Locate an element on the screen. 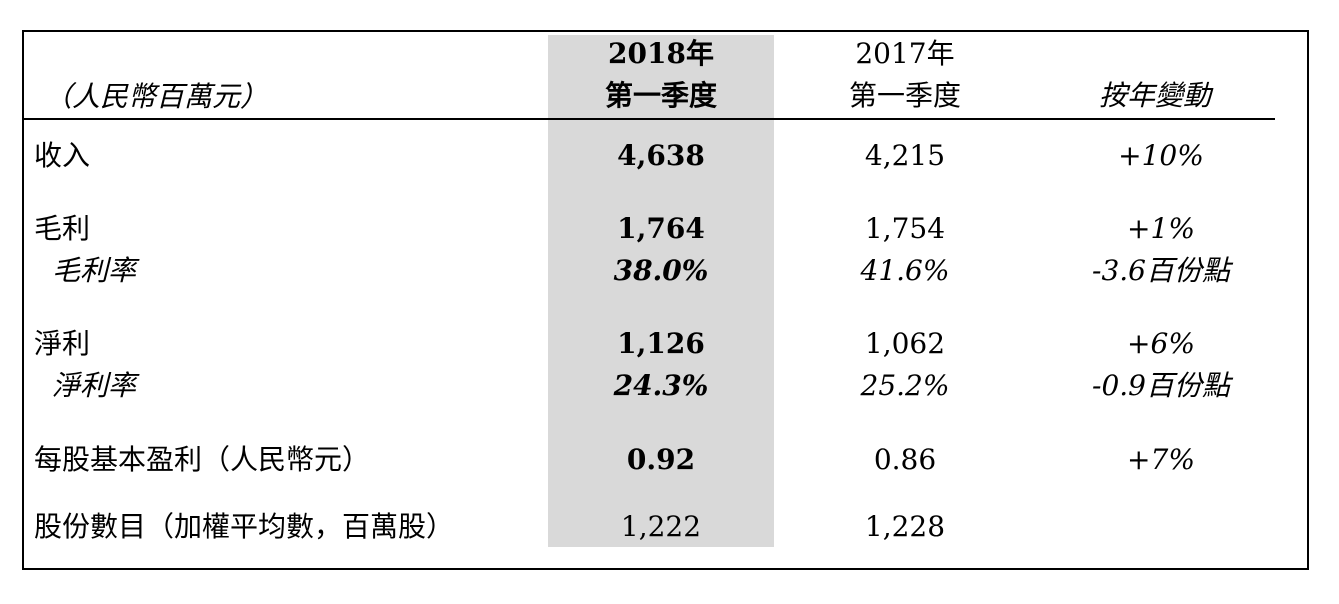 The image size is (1339, 604). col-2018-year-header: 2018年 is located at coordinates (661, 53).